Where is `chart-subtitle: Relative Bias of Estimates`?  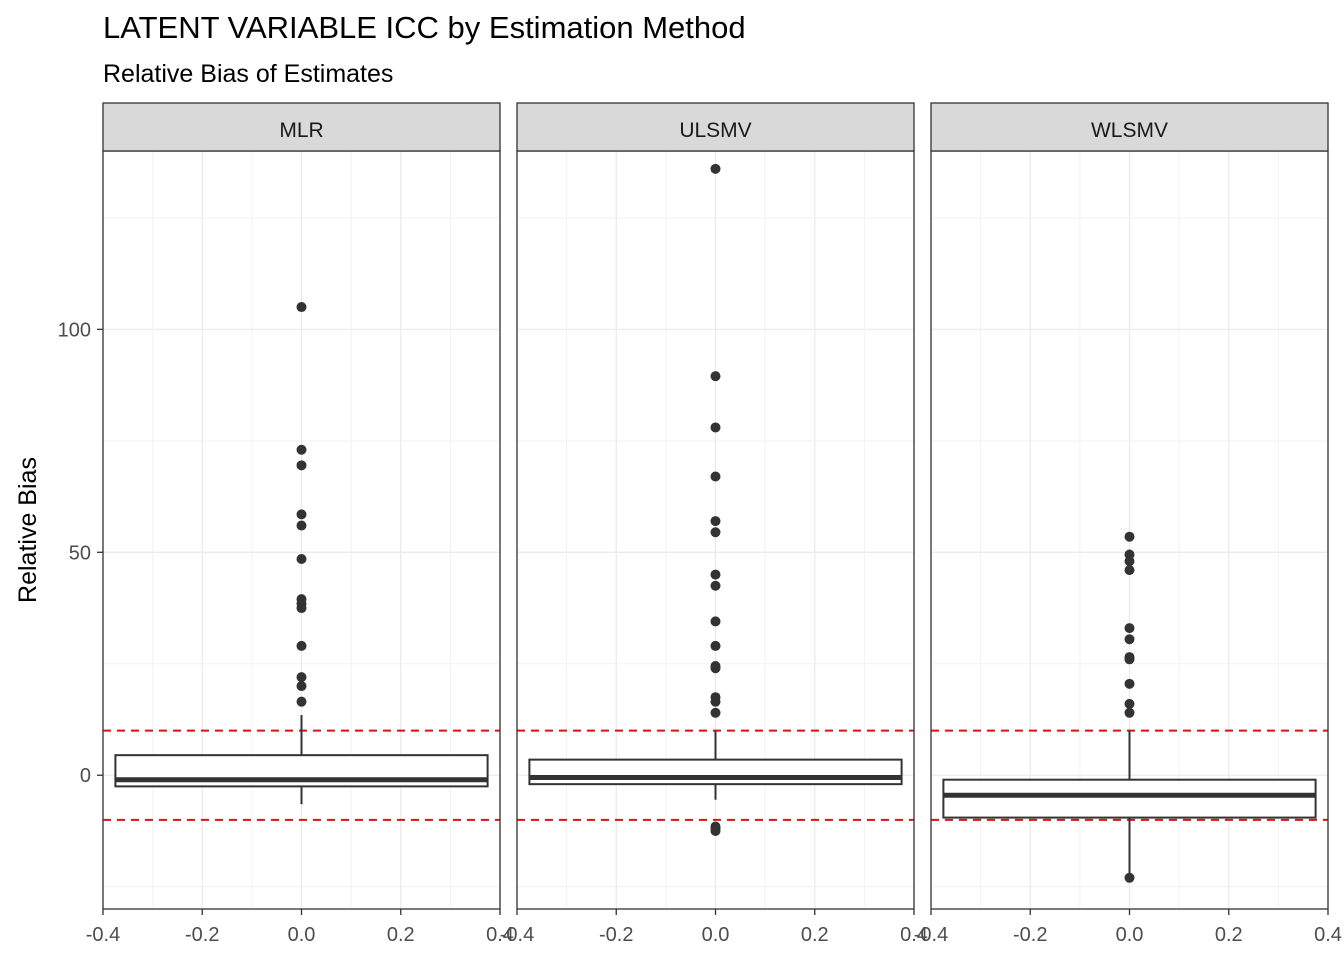
chart-subtitle: Relative Bias of Estimates is located at coordinates (248, 74).